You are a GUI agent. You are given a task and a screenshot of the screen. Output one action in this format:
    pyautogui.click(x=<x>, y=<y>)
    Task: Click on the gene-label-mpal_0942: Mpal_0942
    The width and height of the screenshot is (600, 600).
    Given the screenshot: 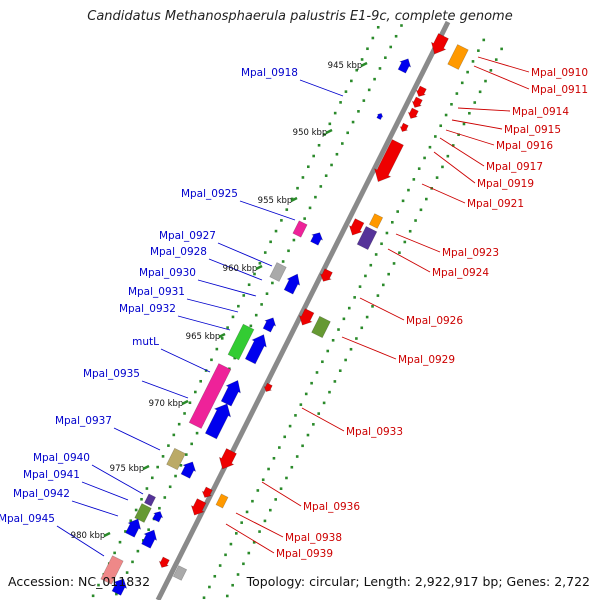 What is the action you would take?
    pyautogui.click(x=41, y=494)
    